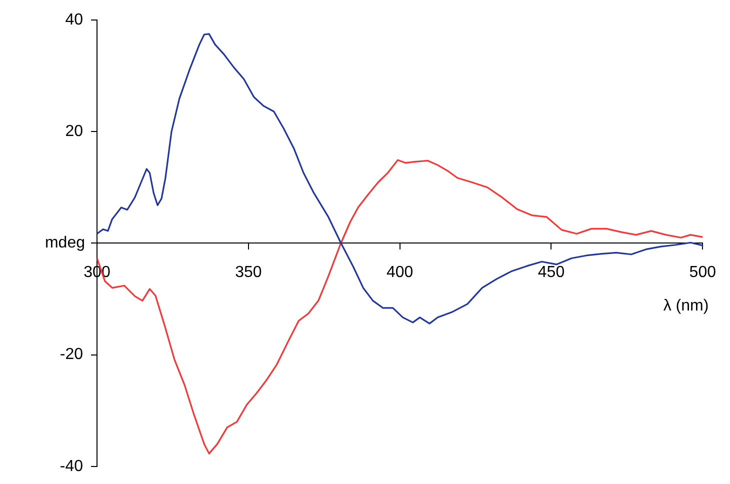 The height and width of the screenshot is (484, 730). I want to click on y-tick-label: 20, so click(74, 131).